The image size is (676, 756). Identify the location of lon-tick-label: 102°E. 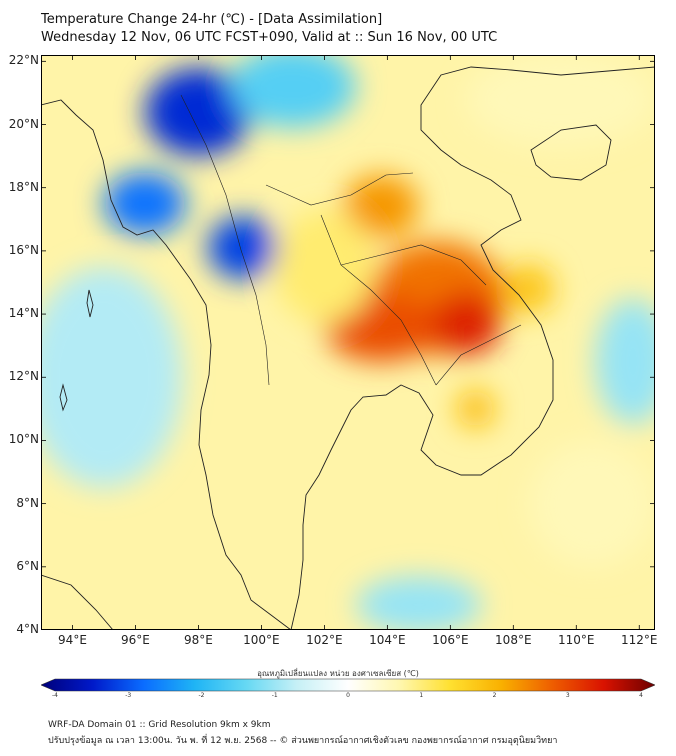
(324, 640).